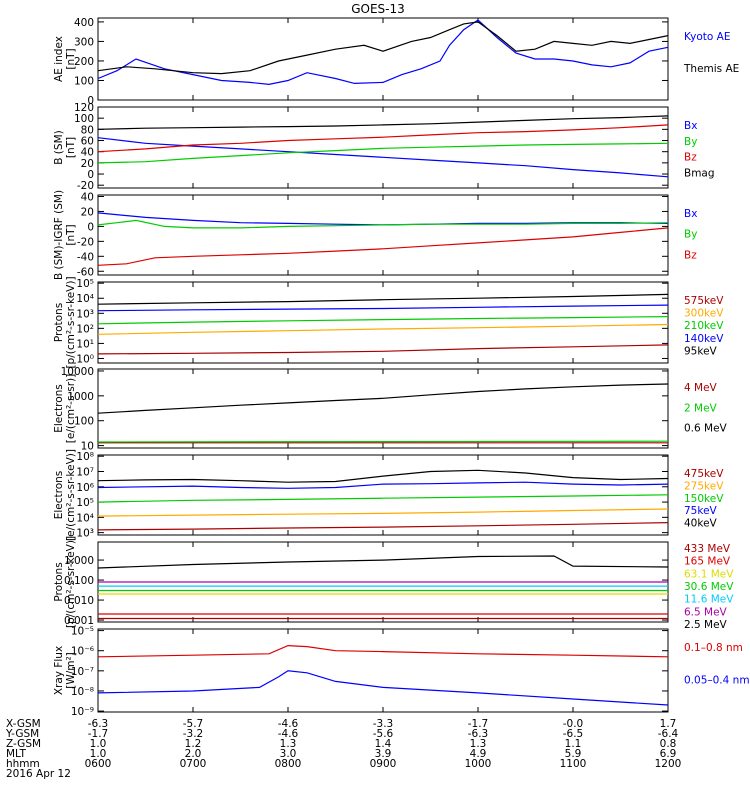  What do you see at coordinates (701, 388) in the screenshot?
I see `legend-label: 4 MeV` at bounding box center [701, 388].